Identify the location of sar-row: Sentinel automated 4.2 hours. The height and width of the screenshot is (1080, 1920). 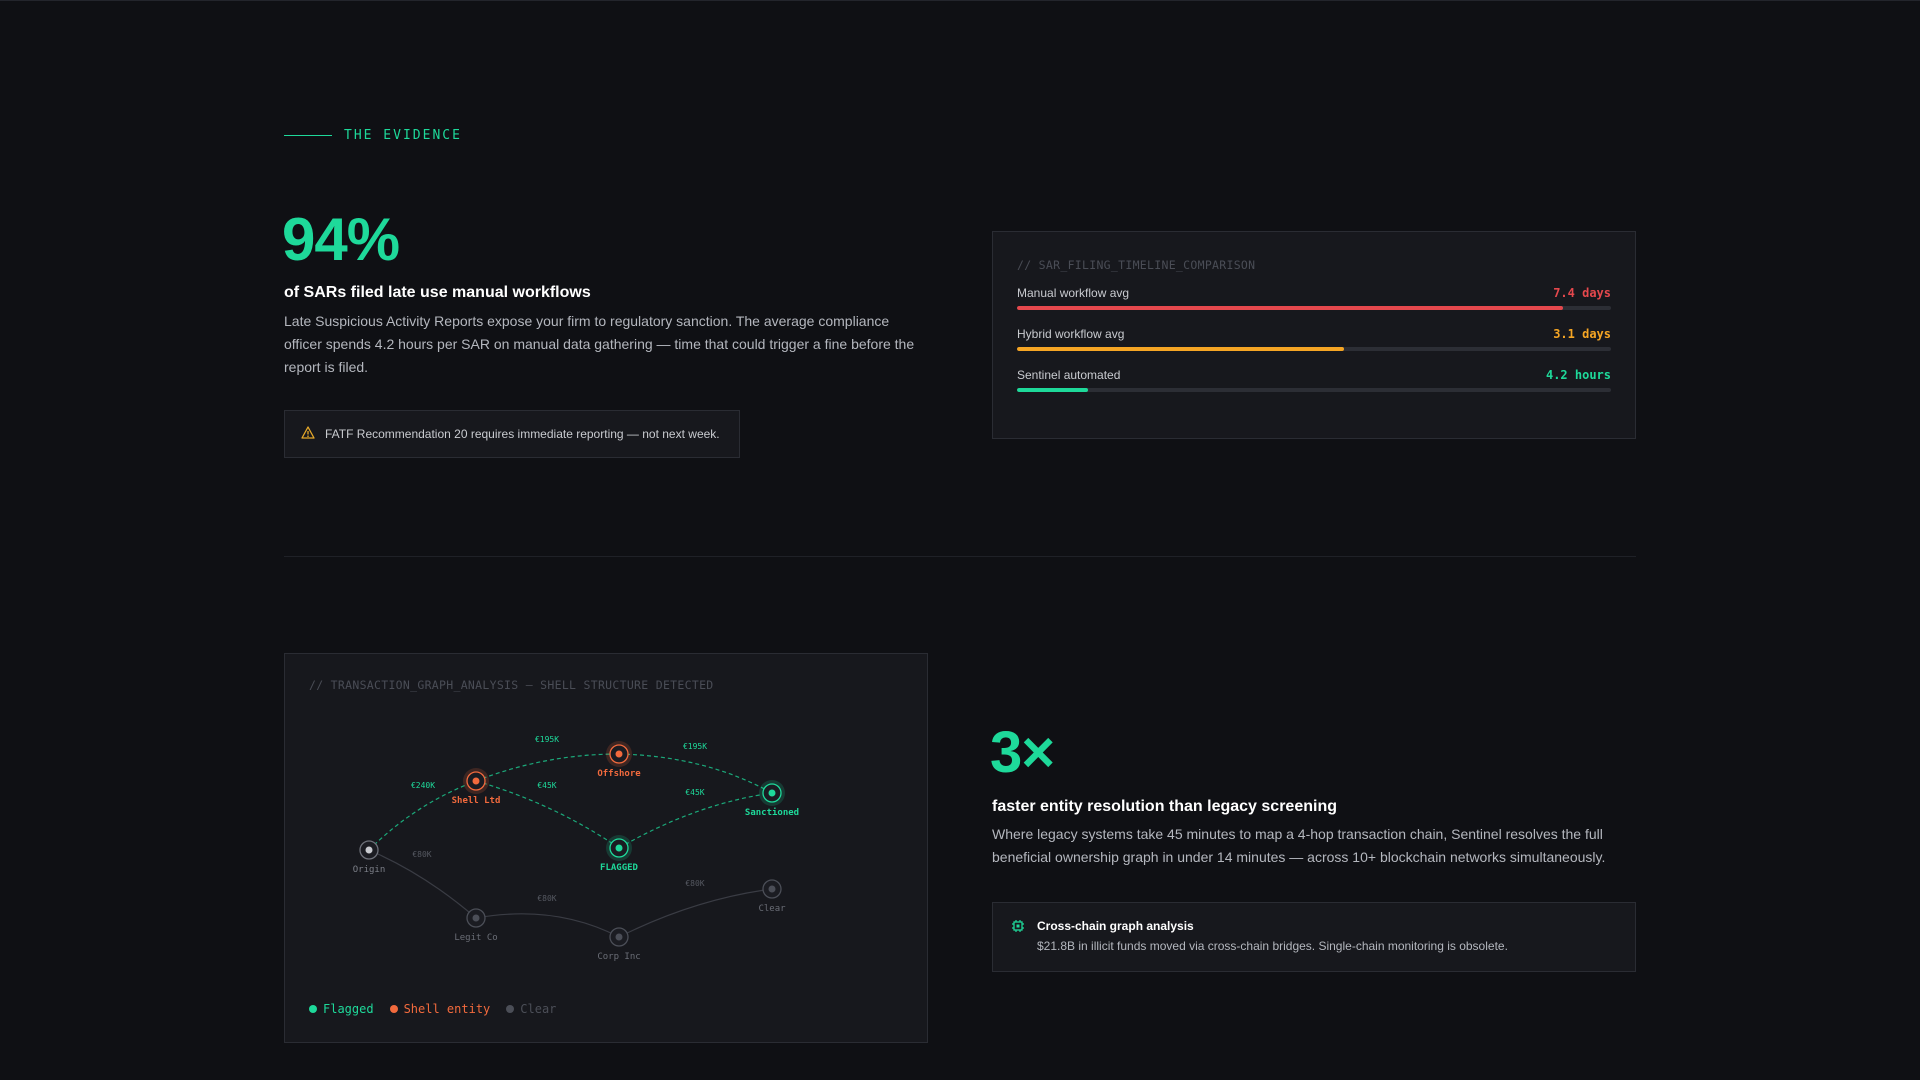
(1314, 380).